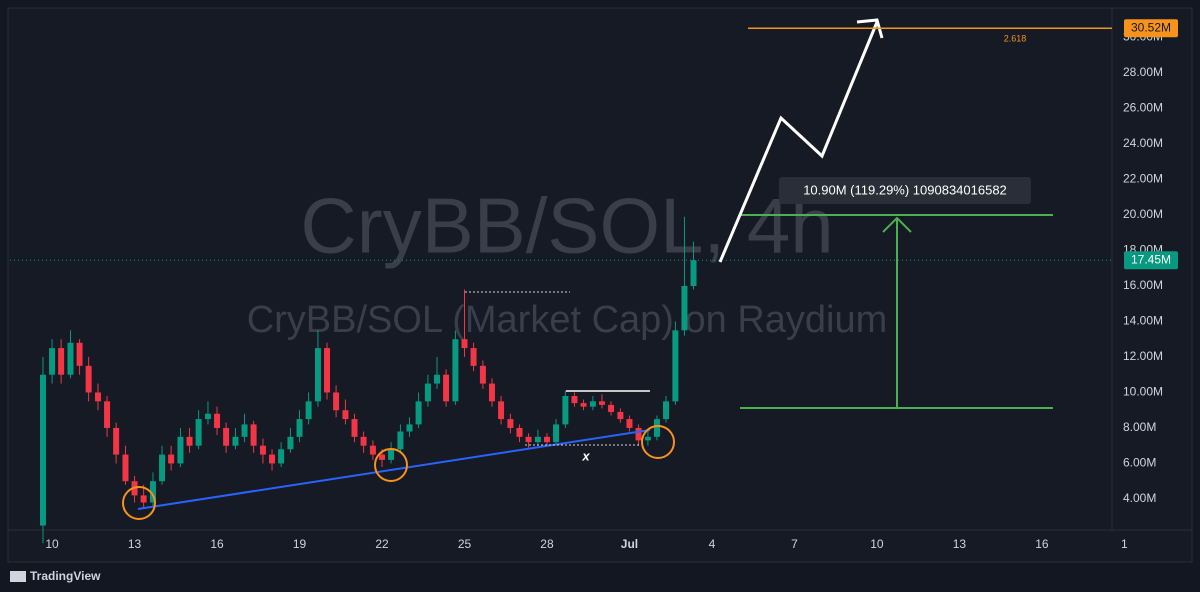  I want to click on x-tick-label: 28, so click(547, 544).